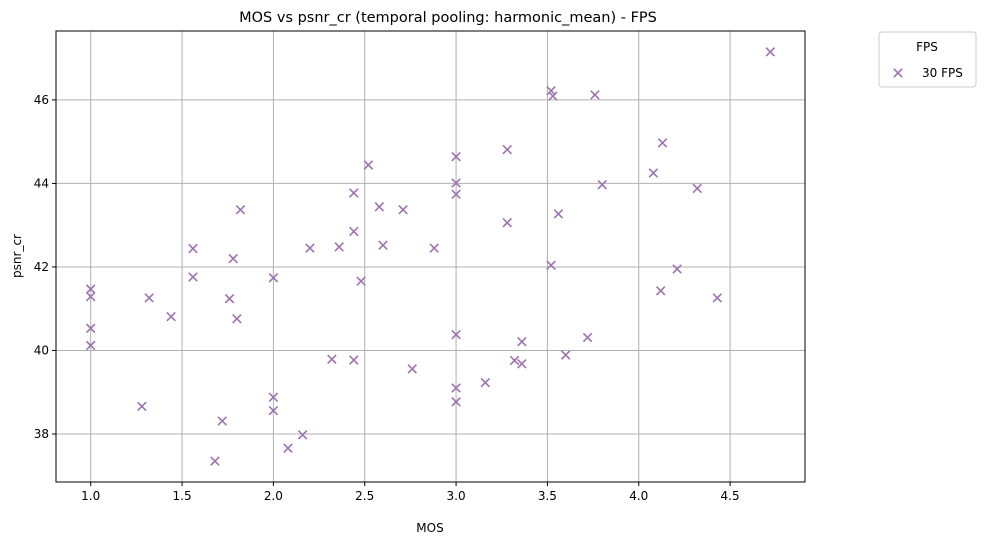 The width and height of the screenshot is (985, 545). I want to click on x-tick-label: 2.0, so click(273, 496).